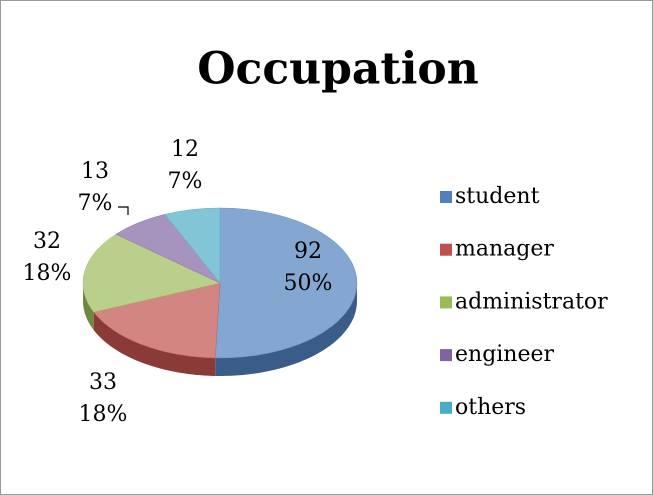 The height and width of the screenshot is (495, 653). I want to click on legend-label: administrator, so click(531, 301).